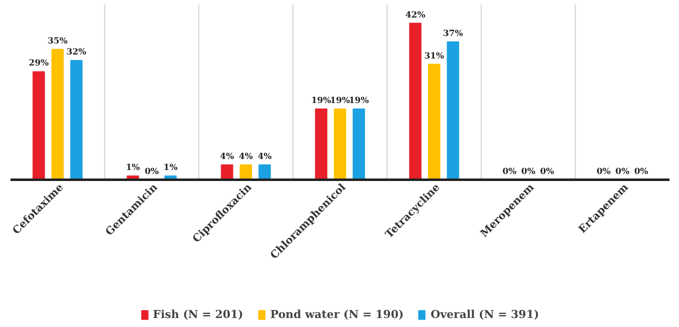  I want to click on data-label: 32%, so click(76, 53).